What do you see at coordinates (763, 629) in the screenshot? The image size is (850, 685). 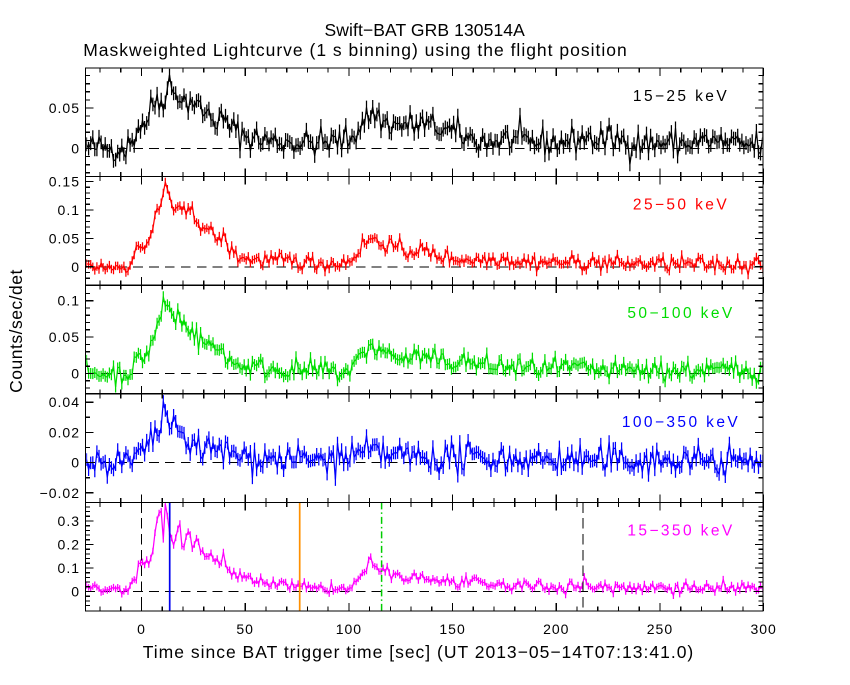 I see `svg-text: 300` at bounding box center [763, 629].